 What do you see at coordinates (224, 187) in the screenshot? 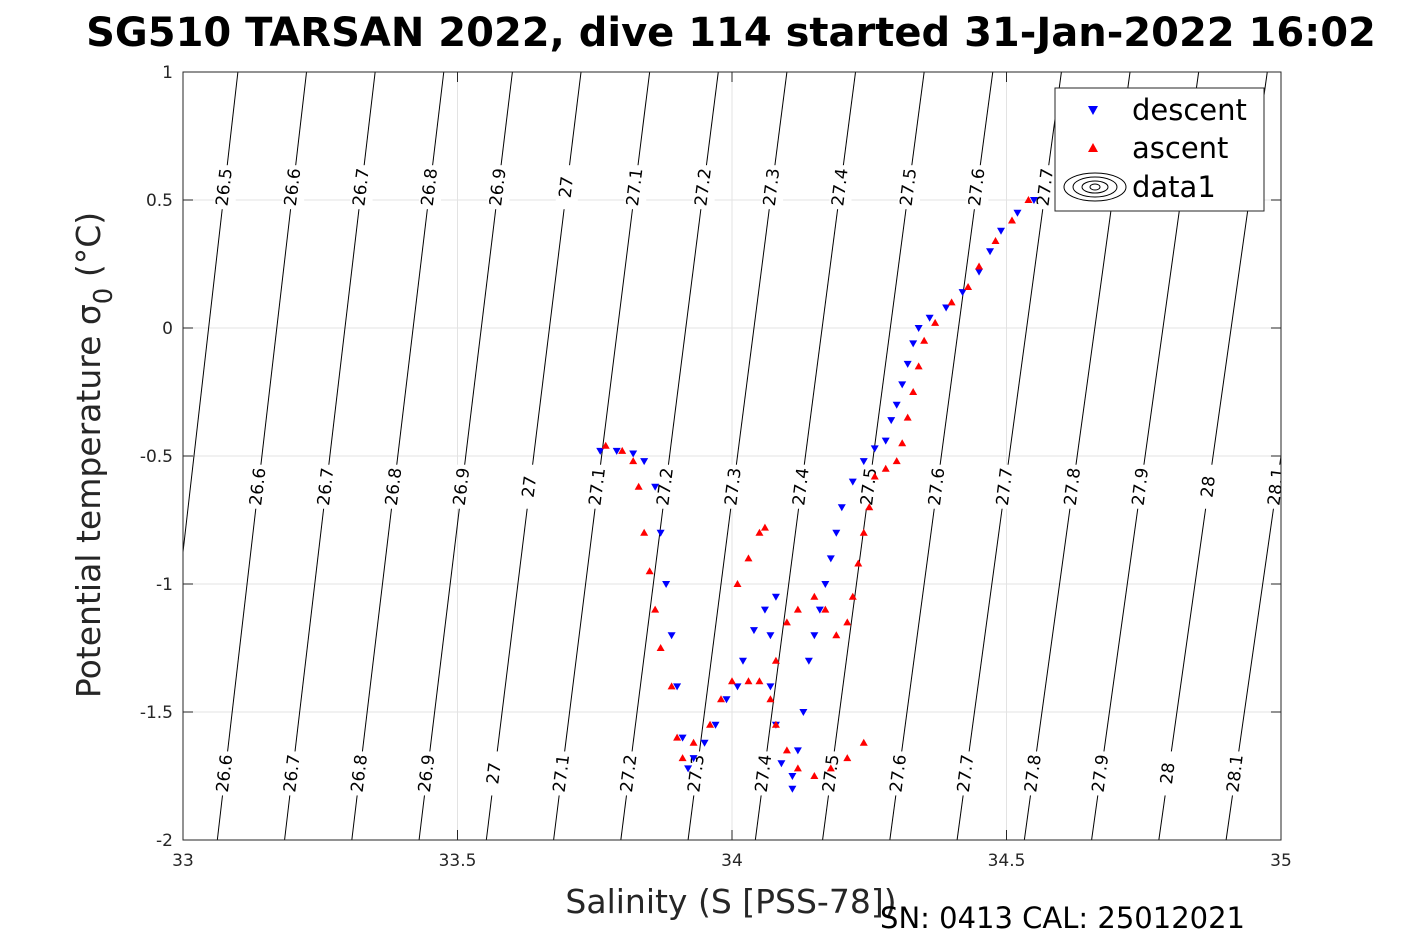
I see `contour-label: 26.5` at bounding box center [224, 187].